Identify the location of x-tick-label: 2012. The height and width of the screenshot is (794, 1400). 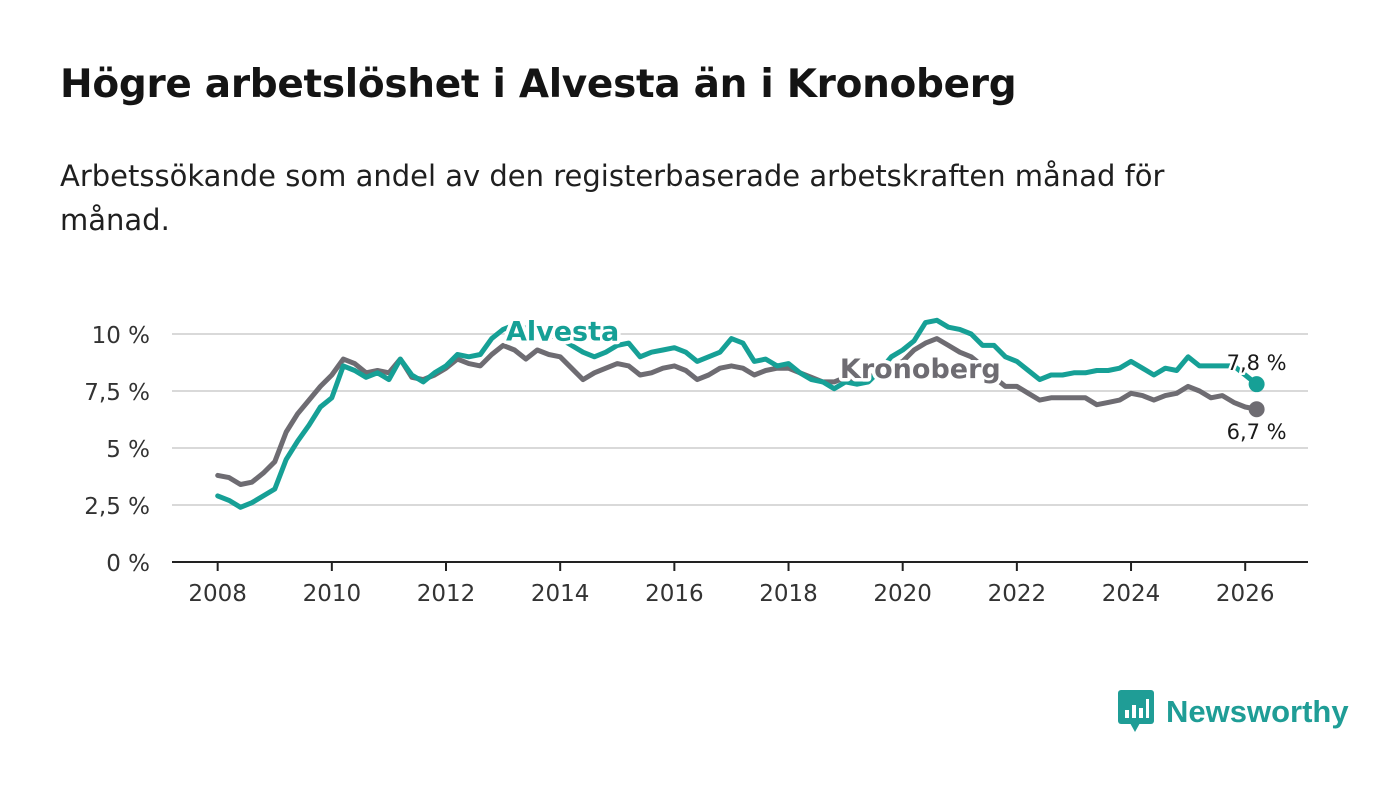
(446, 594).